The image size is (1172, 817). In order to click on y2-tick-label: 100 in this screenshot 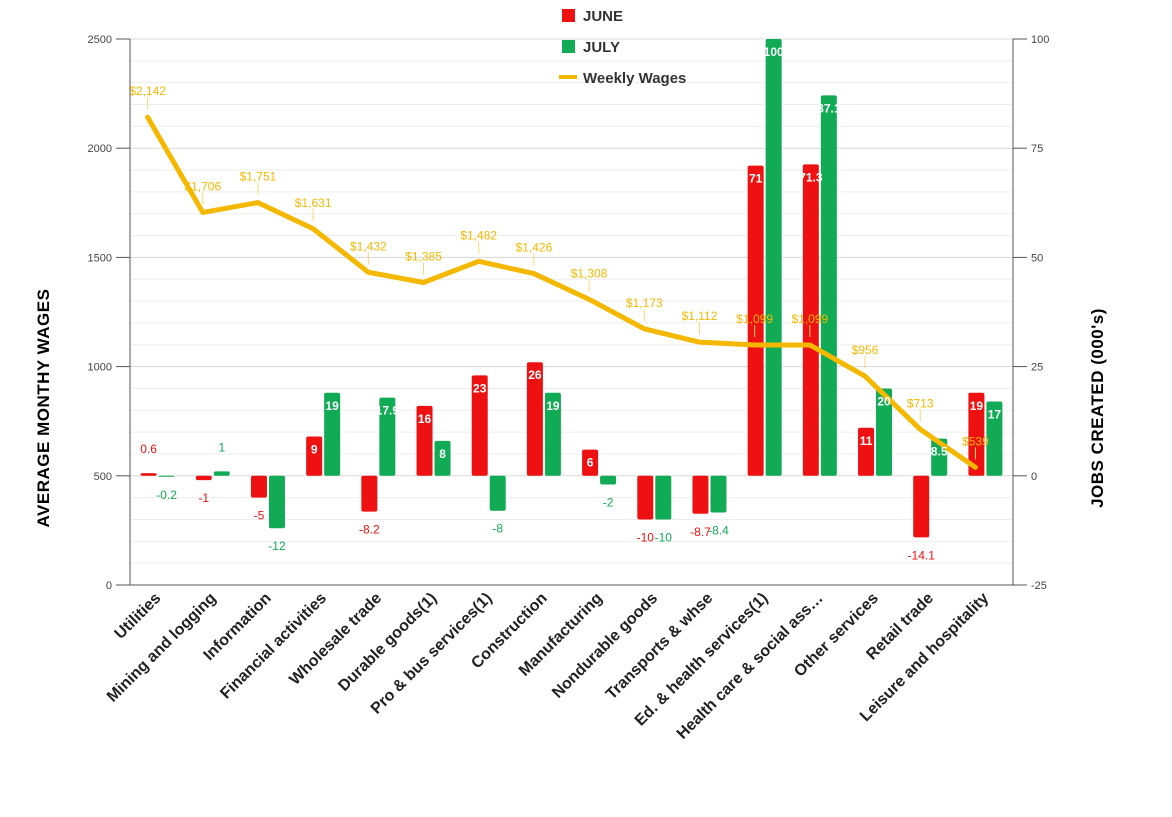, I will do `click(1040, 40)`.